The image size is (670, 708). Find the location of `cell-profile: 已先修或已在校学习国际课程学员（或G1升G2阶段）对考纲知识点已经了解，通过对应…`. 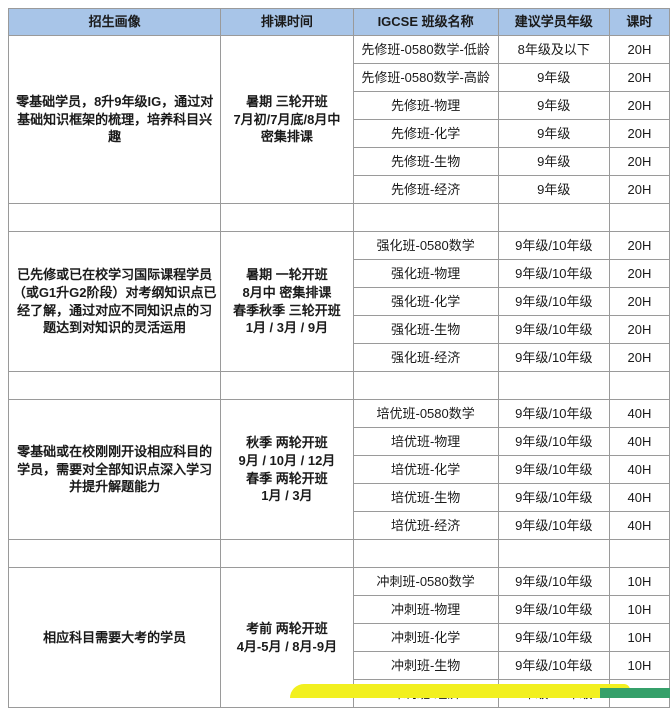

cell-profile: 已先修或已在校学习国际课程学员（或G1升G2阶段）对考纲知识点已经了解，通过对应… is located at coordinates (114, 301).